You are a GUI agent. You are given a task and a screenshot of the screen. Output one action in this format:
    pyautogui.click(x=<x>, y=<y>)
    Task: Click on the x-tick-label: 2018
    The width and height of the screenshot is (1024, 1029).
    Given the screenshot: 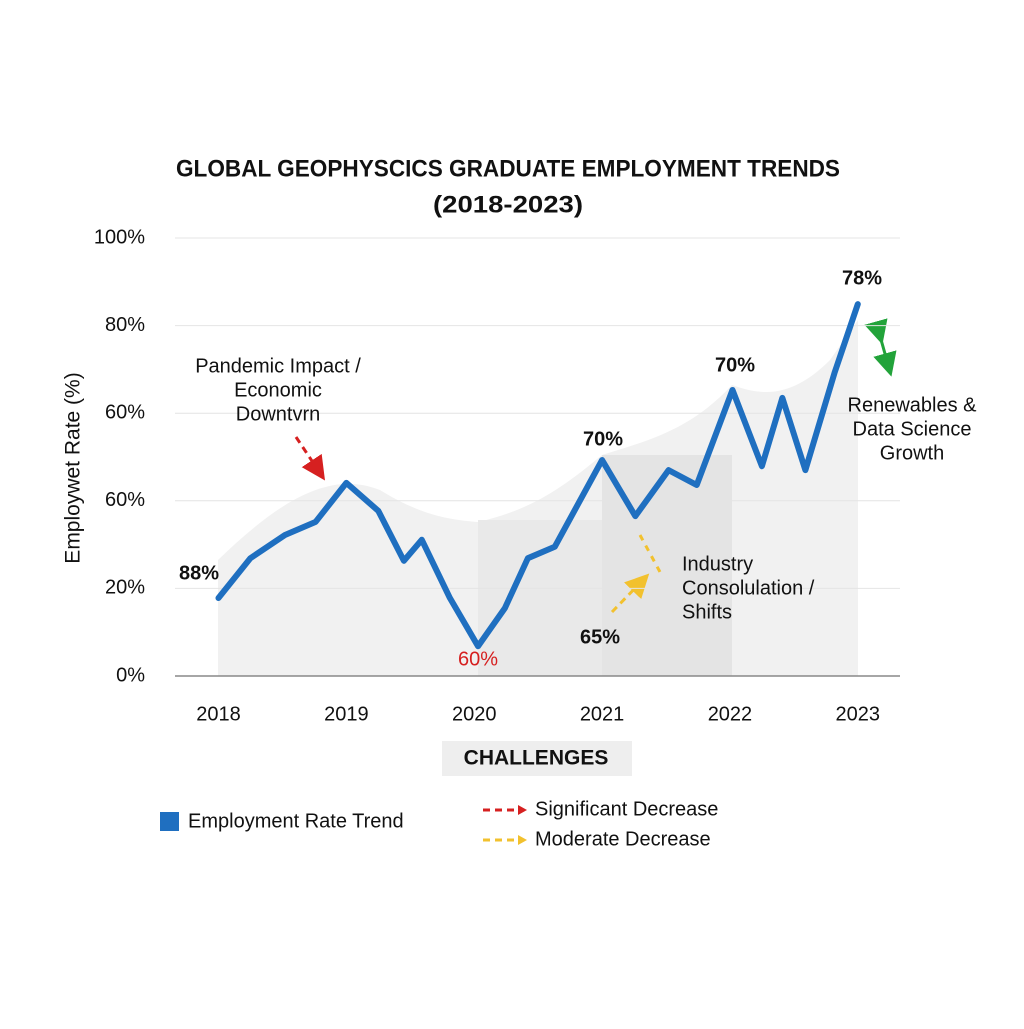 What is the action you would take?
    pyautogui.click(x=218, y=714)
    